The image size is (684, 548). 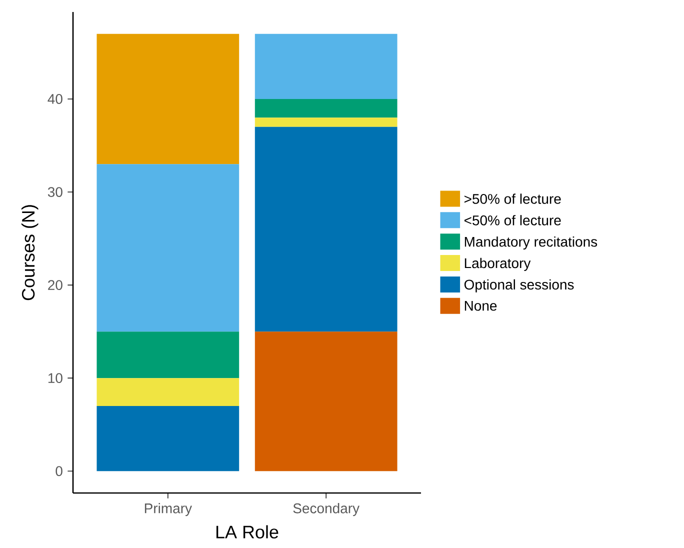 What do you see at coordinates (55, 192) in the screenshot?
I see `y-tick-label: 30` at bounding box center [55, 192].